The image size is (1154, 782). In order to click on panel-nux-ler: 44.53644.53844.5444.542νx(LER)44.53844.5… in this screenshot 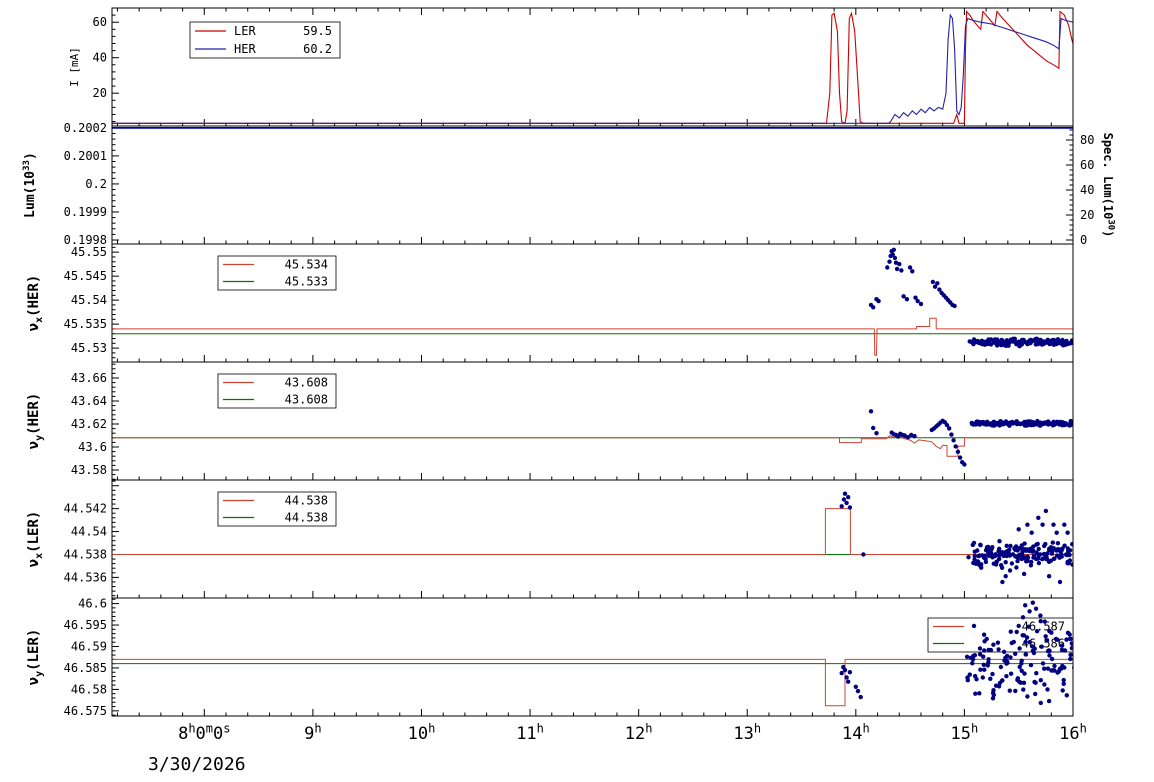, I will do `click(550, 539)`.